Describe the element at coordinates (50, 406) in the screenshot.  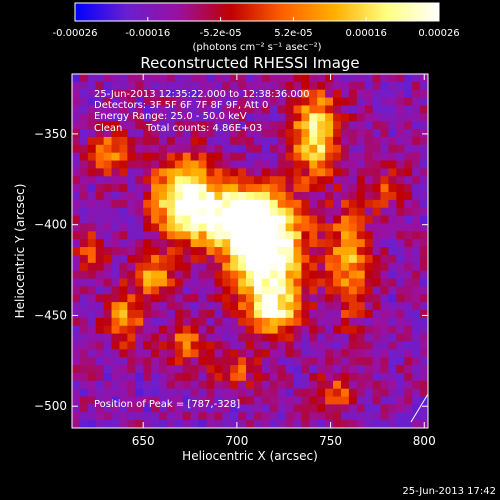
I see `y-tick-label: −500` at that location.